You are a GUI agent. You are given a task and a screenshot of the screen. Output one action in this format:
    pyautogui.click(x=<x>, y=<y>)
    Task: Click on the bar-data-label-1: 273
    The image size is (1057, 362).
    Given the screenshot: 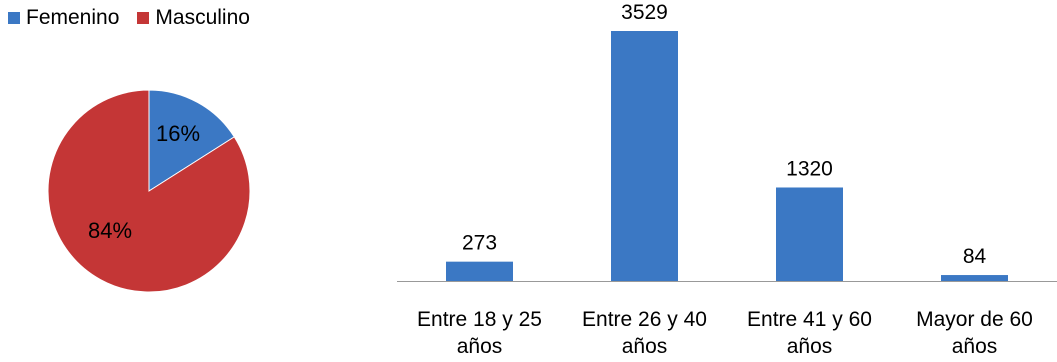 What is the action you would take?
    pyautogui.click(x=479, y=243)
    